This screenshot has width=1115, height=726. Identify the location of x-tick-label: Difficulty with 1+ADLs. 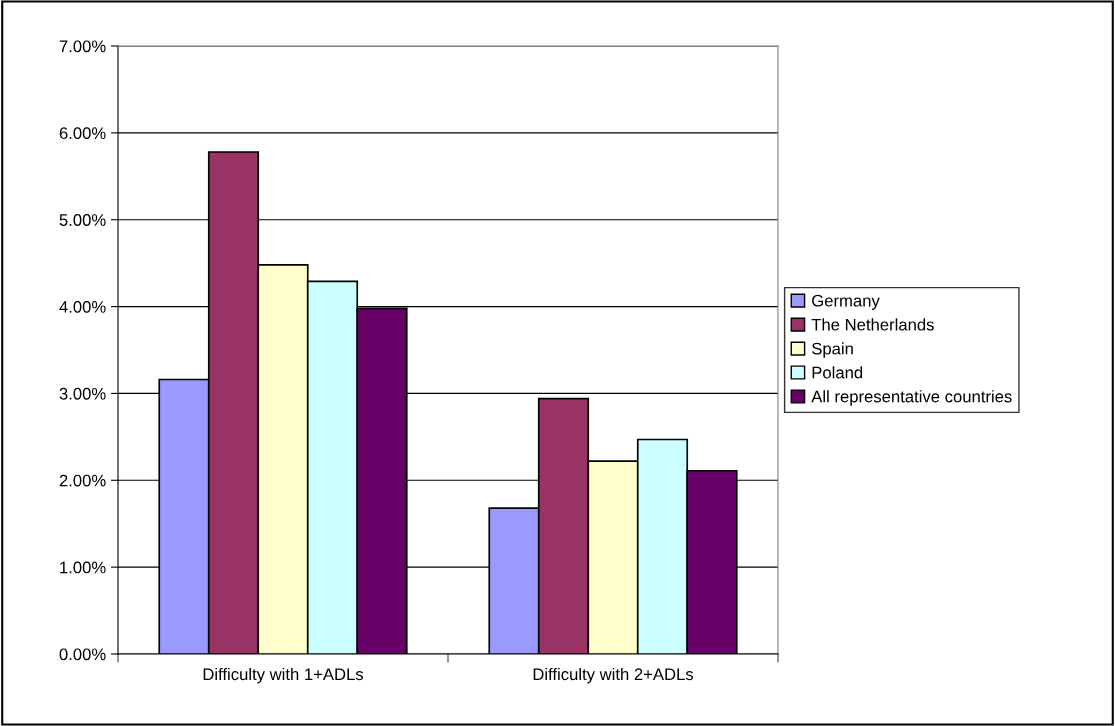
(283, 675).